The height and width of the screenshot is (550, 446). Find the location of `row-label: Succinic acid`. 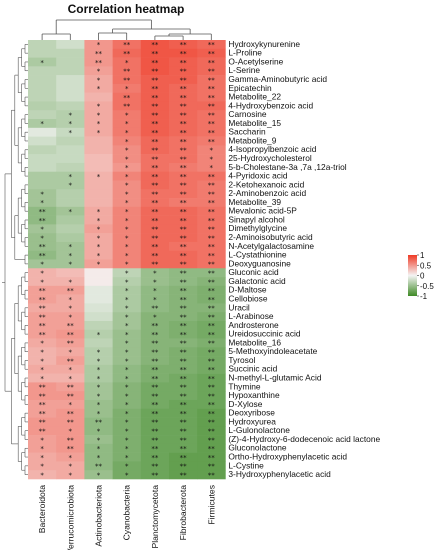

row-label: Succinic acid is located at coordinates (252, 369).